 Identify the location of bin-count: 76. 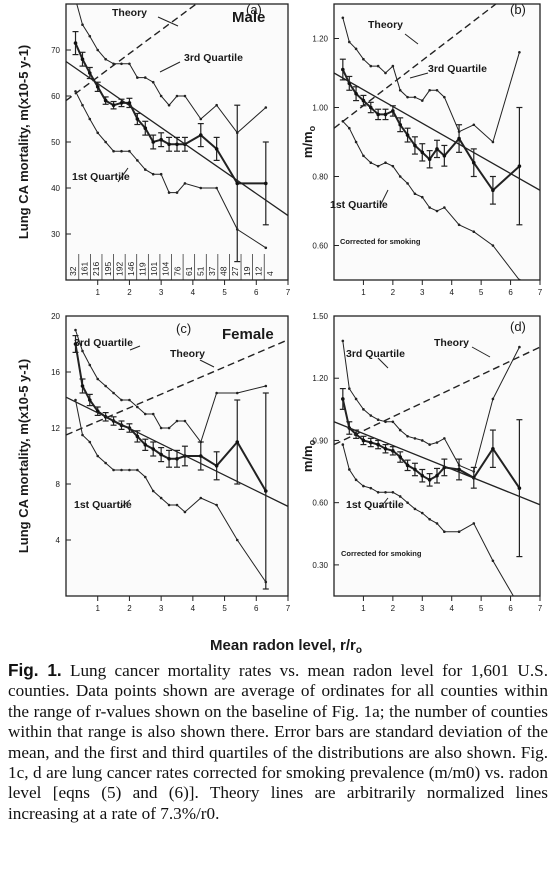
(177, 271).